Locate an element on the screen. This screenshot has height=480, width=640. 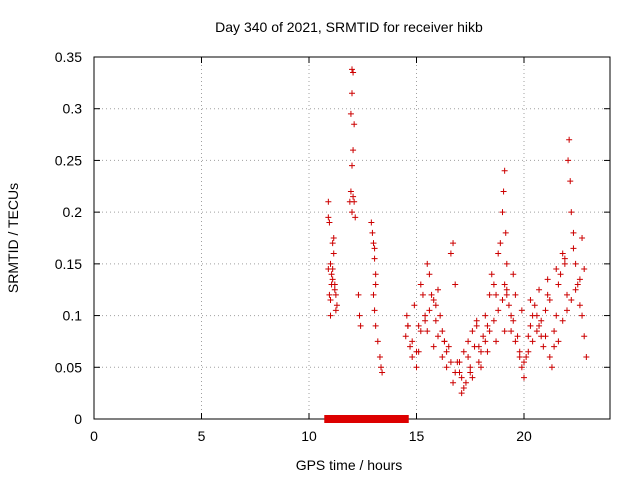
y-axis-label: SRMTID / TECUs is located at coordinates (13, 238).